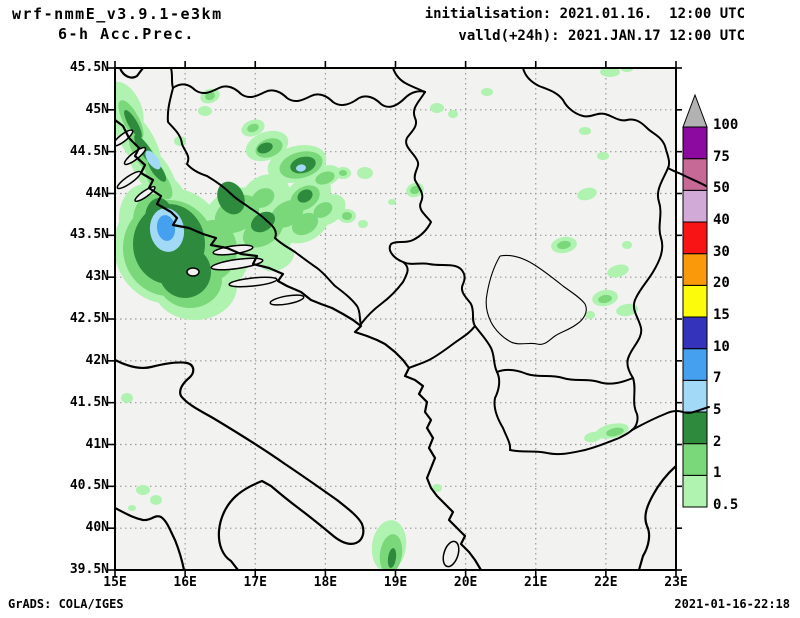  I want to click on drina-bosnia-serbia-border, so click(432, 209).